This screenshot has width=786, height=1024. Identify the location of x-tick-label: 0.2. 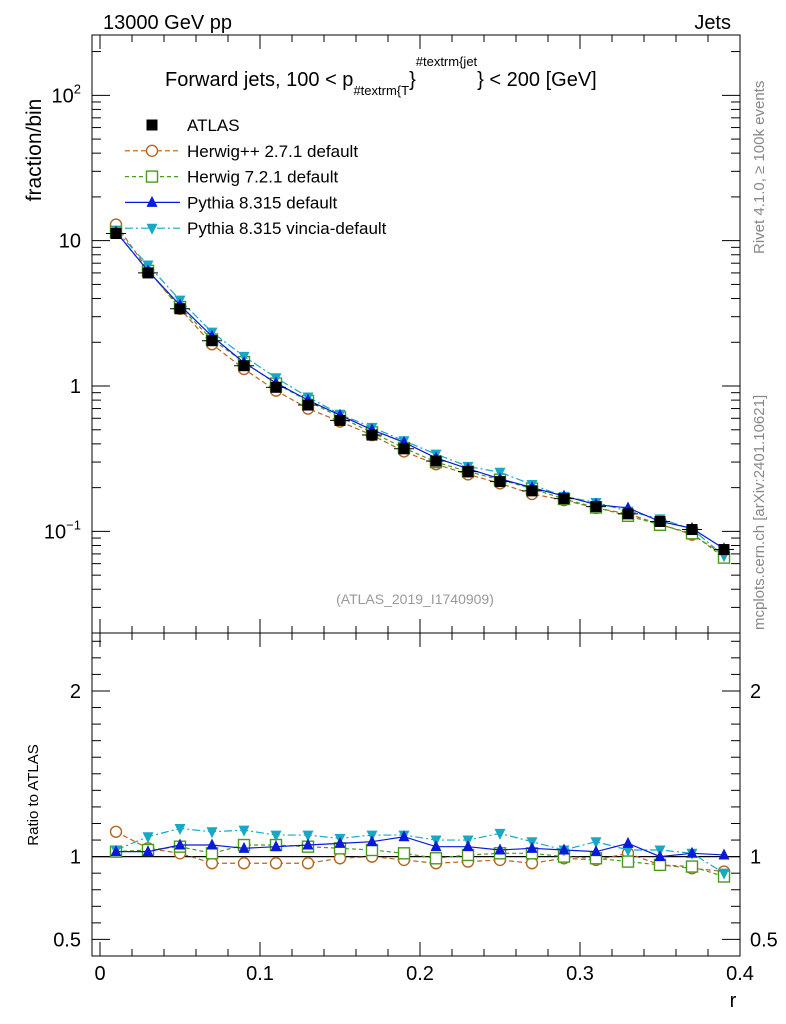
(420, 974).